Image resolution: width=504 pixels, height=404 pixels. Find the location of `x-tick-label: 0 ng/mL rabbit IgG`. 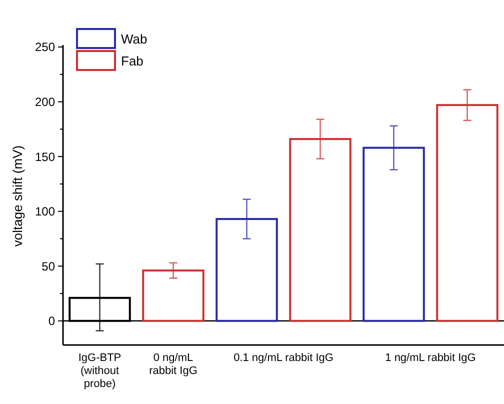

x-tick-label: 0 ng/mL rabbit IgG is located at coordinates (173, 364).